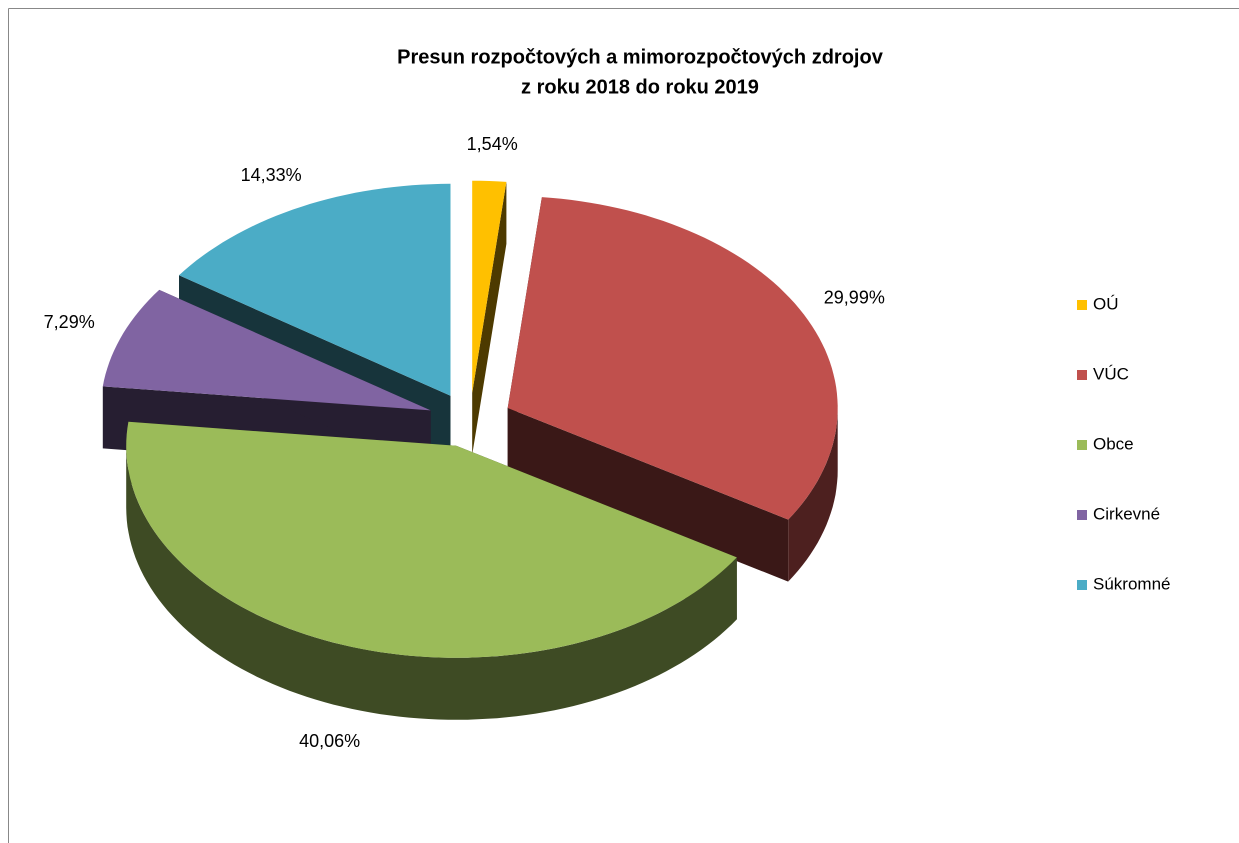 The height and width of the screenshot is (843, 1239). Describe the element at coordinates (492, 144) in the screenshot. I see `data-label: 1,54%` at that location.